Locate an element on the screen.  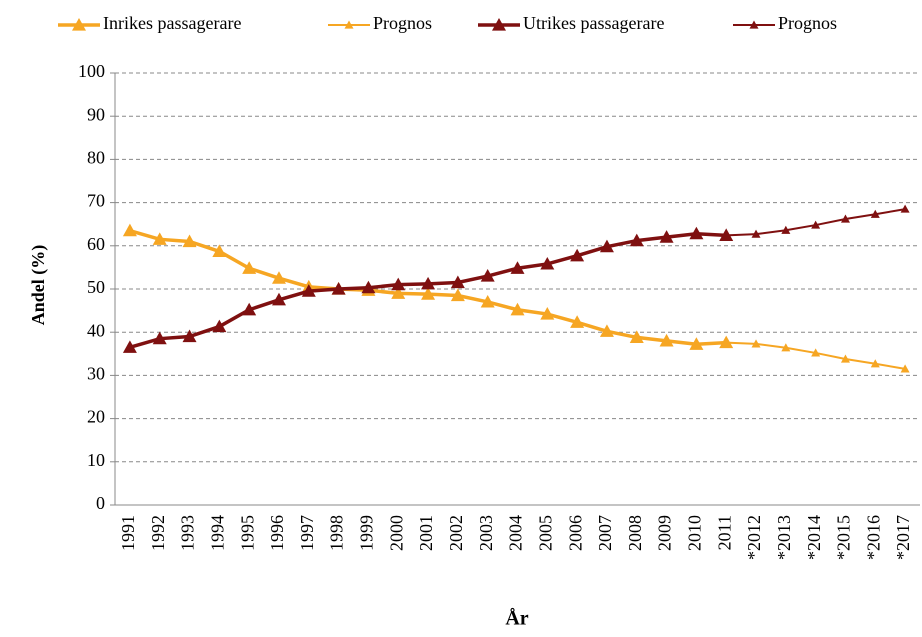
y-tick-label: 90 is located at coordinates (96, 114).